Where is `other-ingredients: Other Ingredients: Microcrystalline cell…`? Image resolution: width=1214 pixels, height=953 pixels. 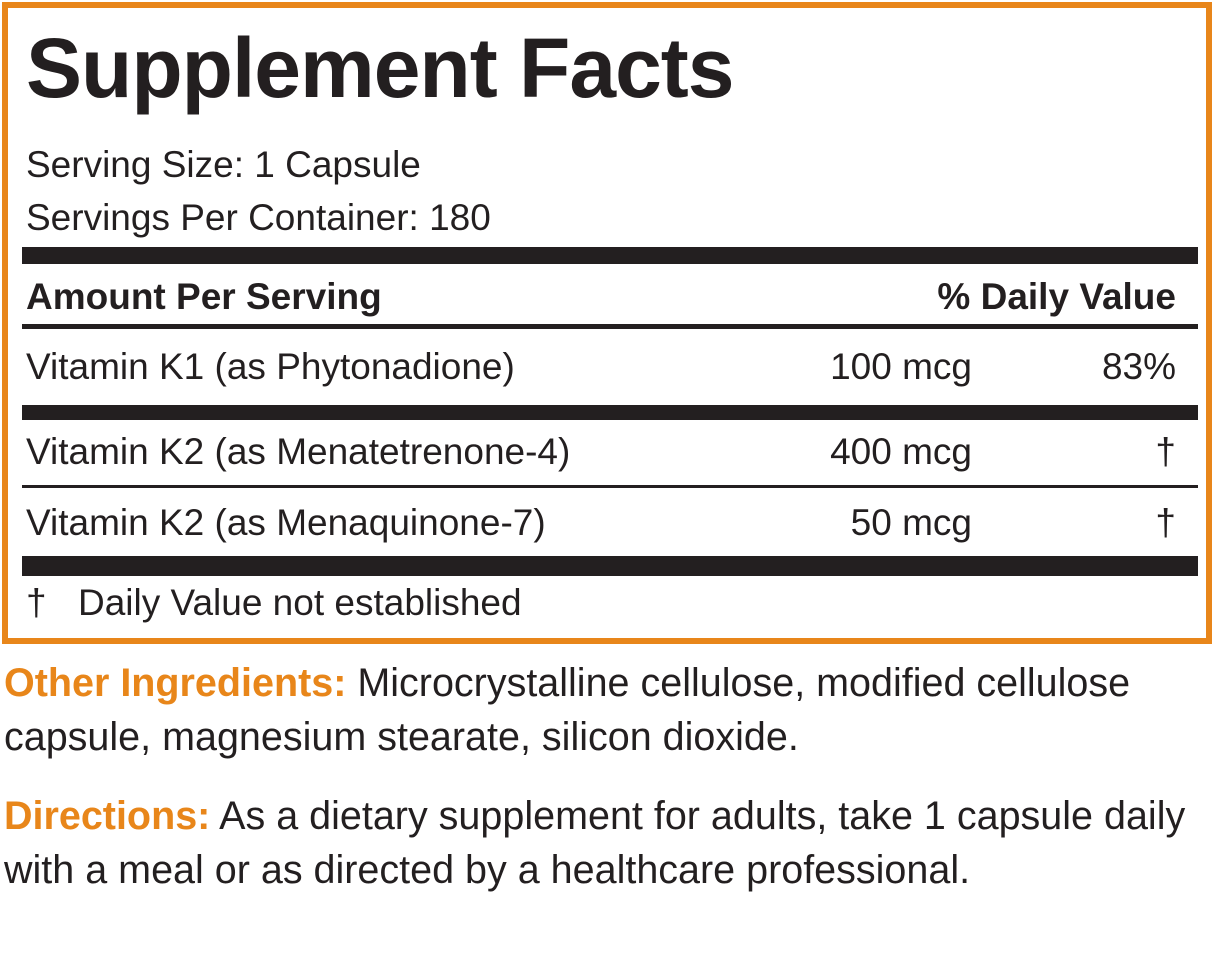
other-ingredients: Other Ingredients: Microcrystalline cell… is located at coordinates (607, 710).